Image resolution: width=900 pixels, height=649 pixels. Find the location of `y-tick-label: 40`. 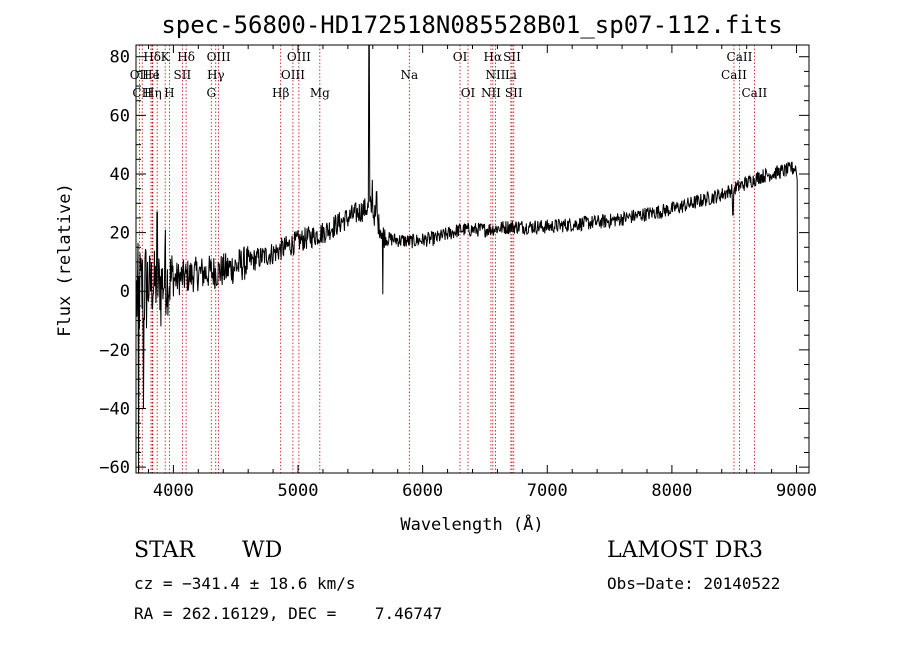

y-tick-label: 40 is located at coordinates (120, 175).